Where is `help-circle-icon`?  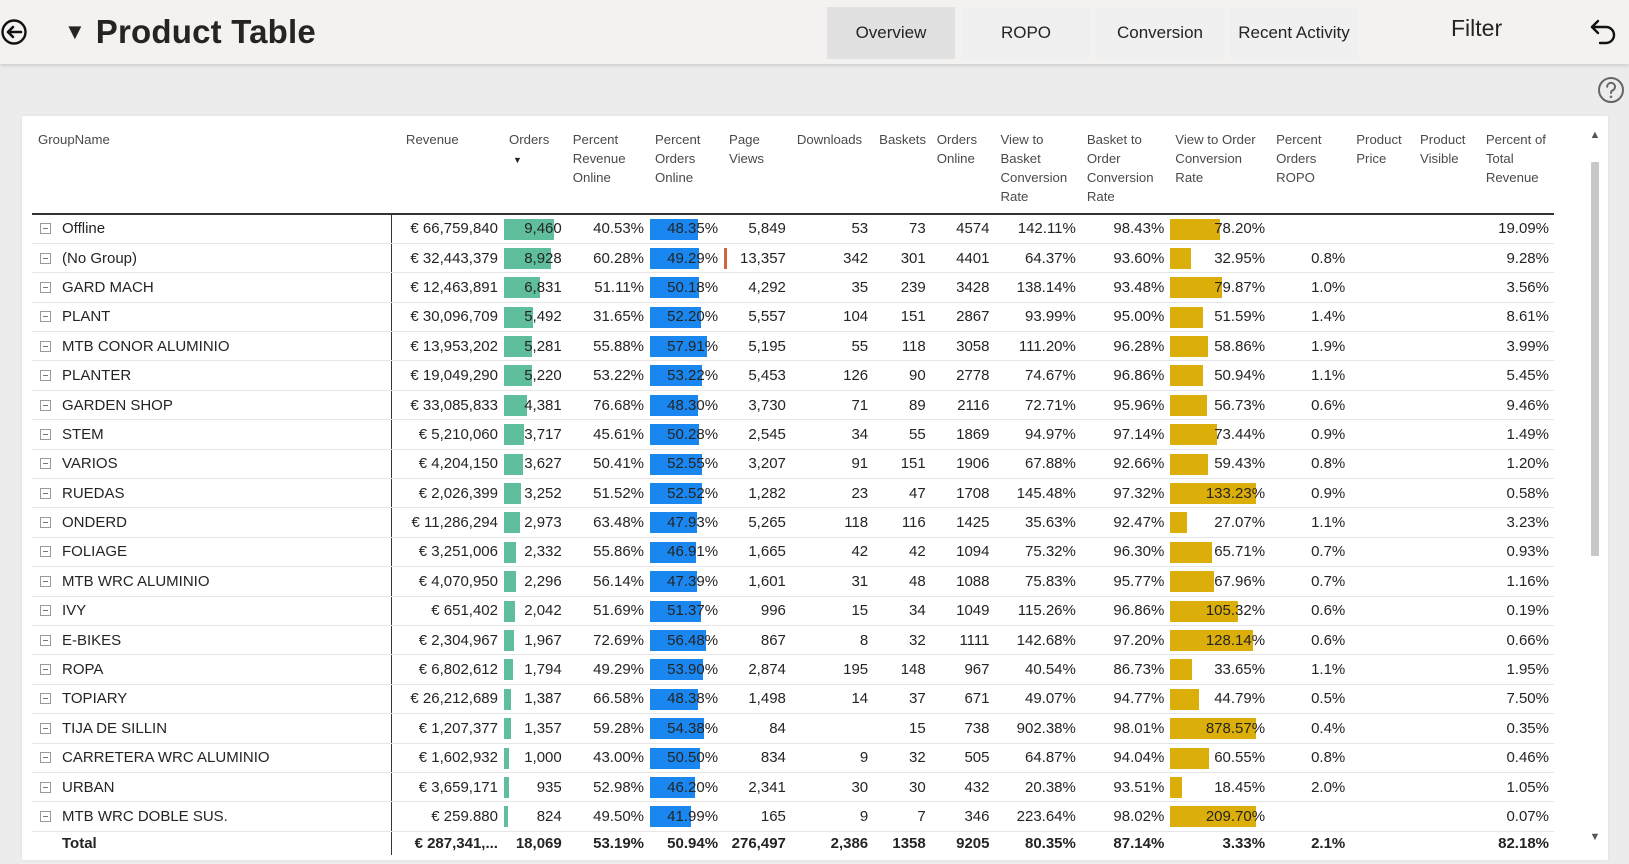 help-circle-icon is located at coordinates (1611, 90).